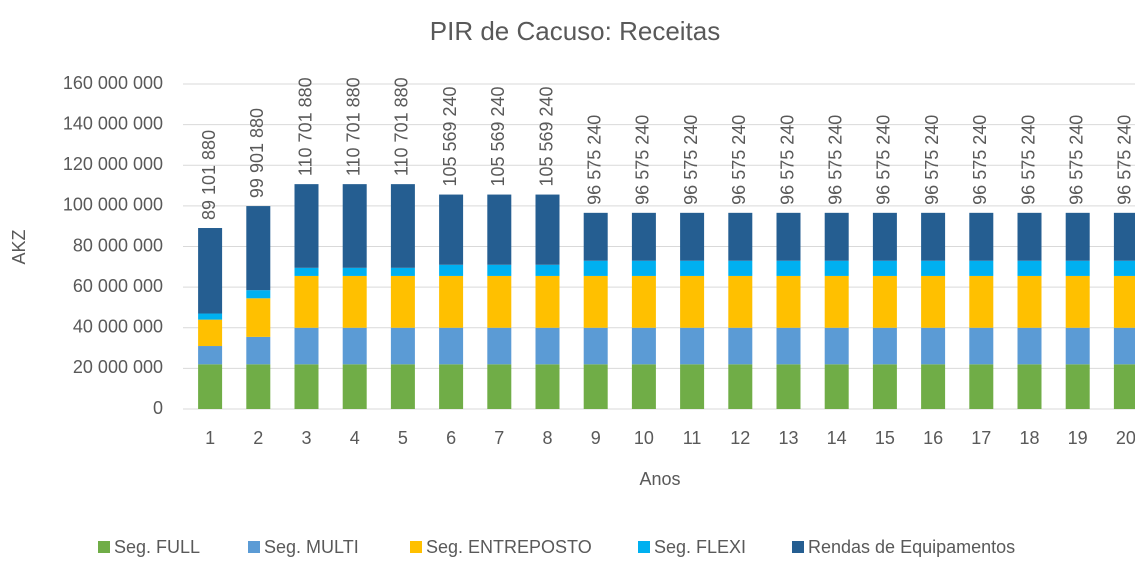 The image size is (1135, 561). I want to click on total-label: 99 901 880, so click(257, 153).